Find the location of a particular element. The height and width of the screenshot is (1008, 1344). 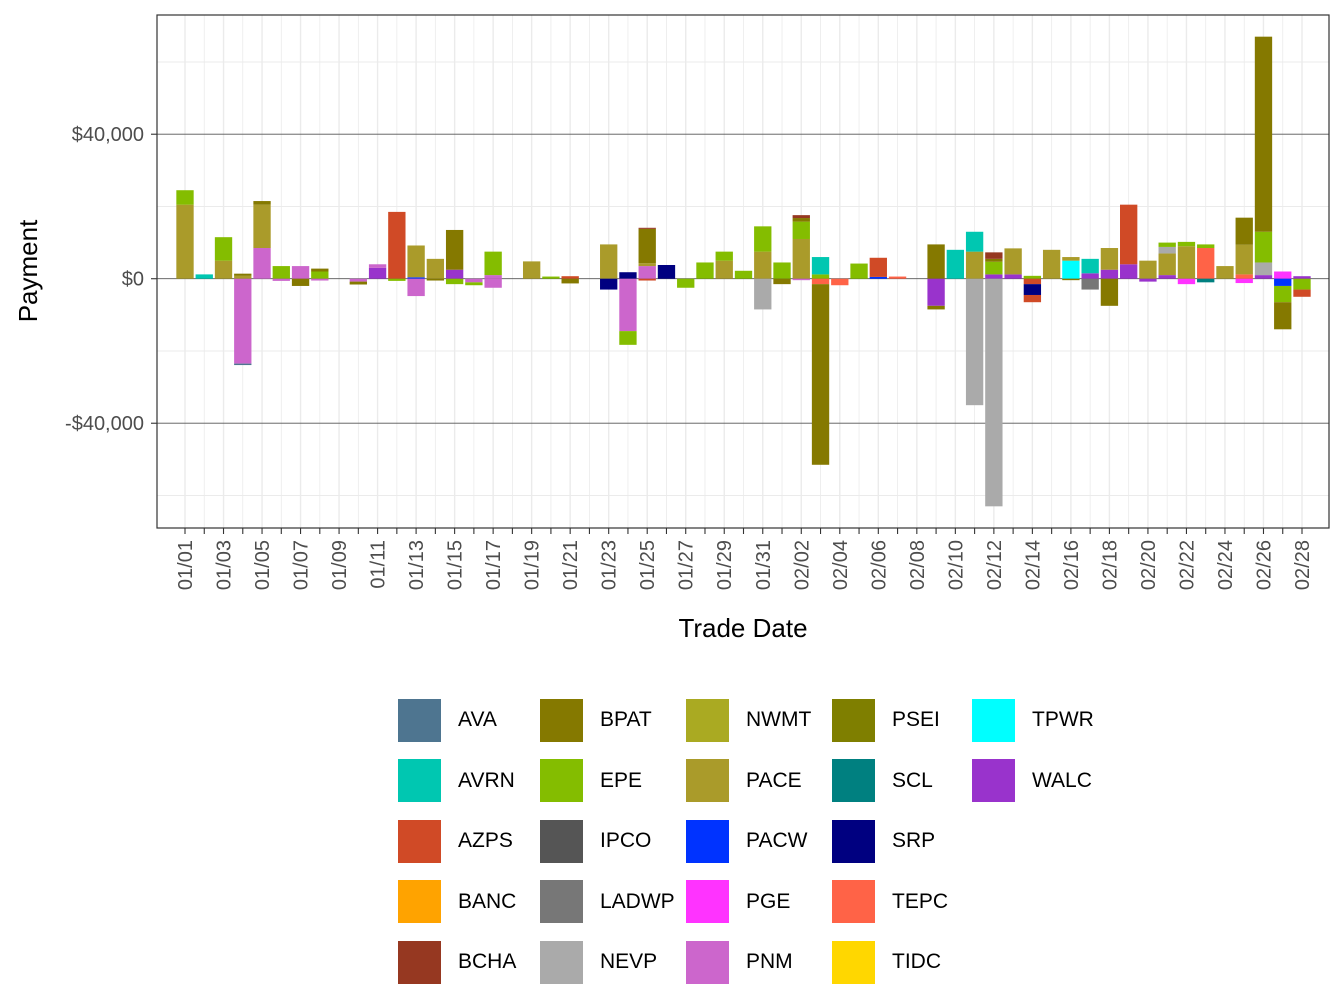

x-tick-label: 02/20 is located at coordinates (1149, 565).